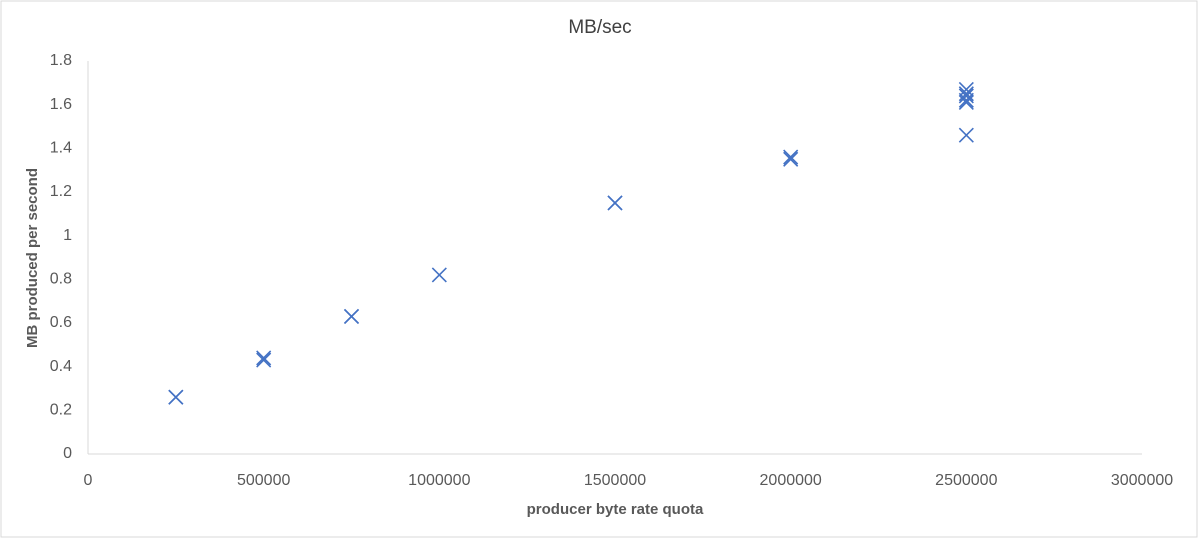  I want to click on y-tick-label: 0.6, so click(61, 322).